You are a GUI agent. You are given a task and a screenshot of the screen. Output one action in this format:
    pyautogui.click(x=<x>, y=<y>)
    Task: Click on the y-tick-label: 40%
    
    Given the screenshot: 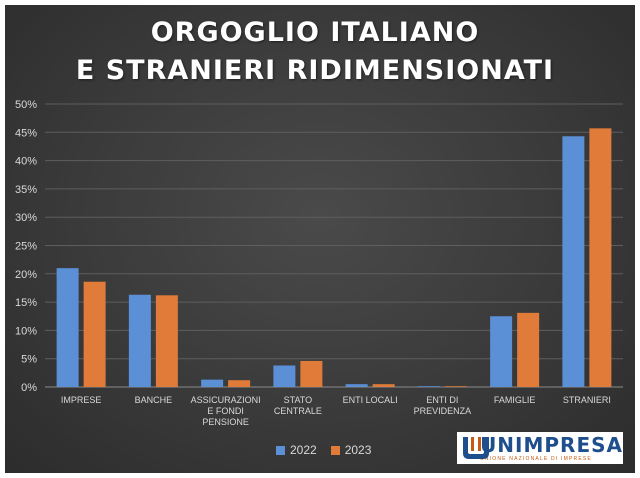 What is the action you would take?
    pyautogui.click(x=26, y=162)
    